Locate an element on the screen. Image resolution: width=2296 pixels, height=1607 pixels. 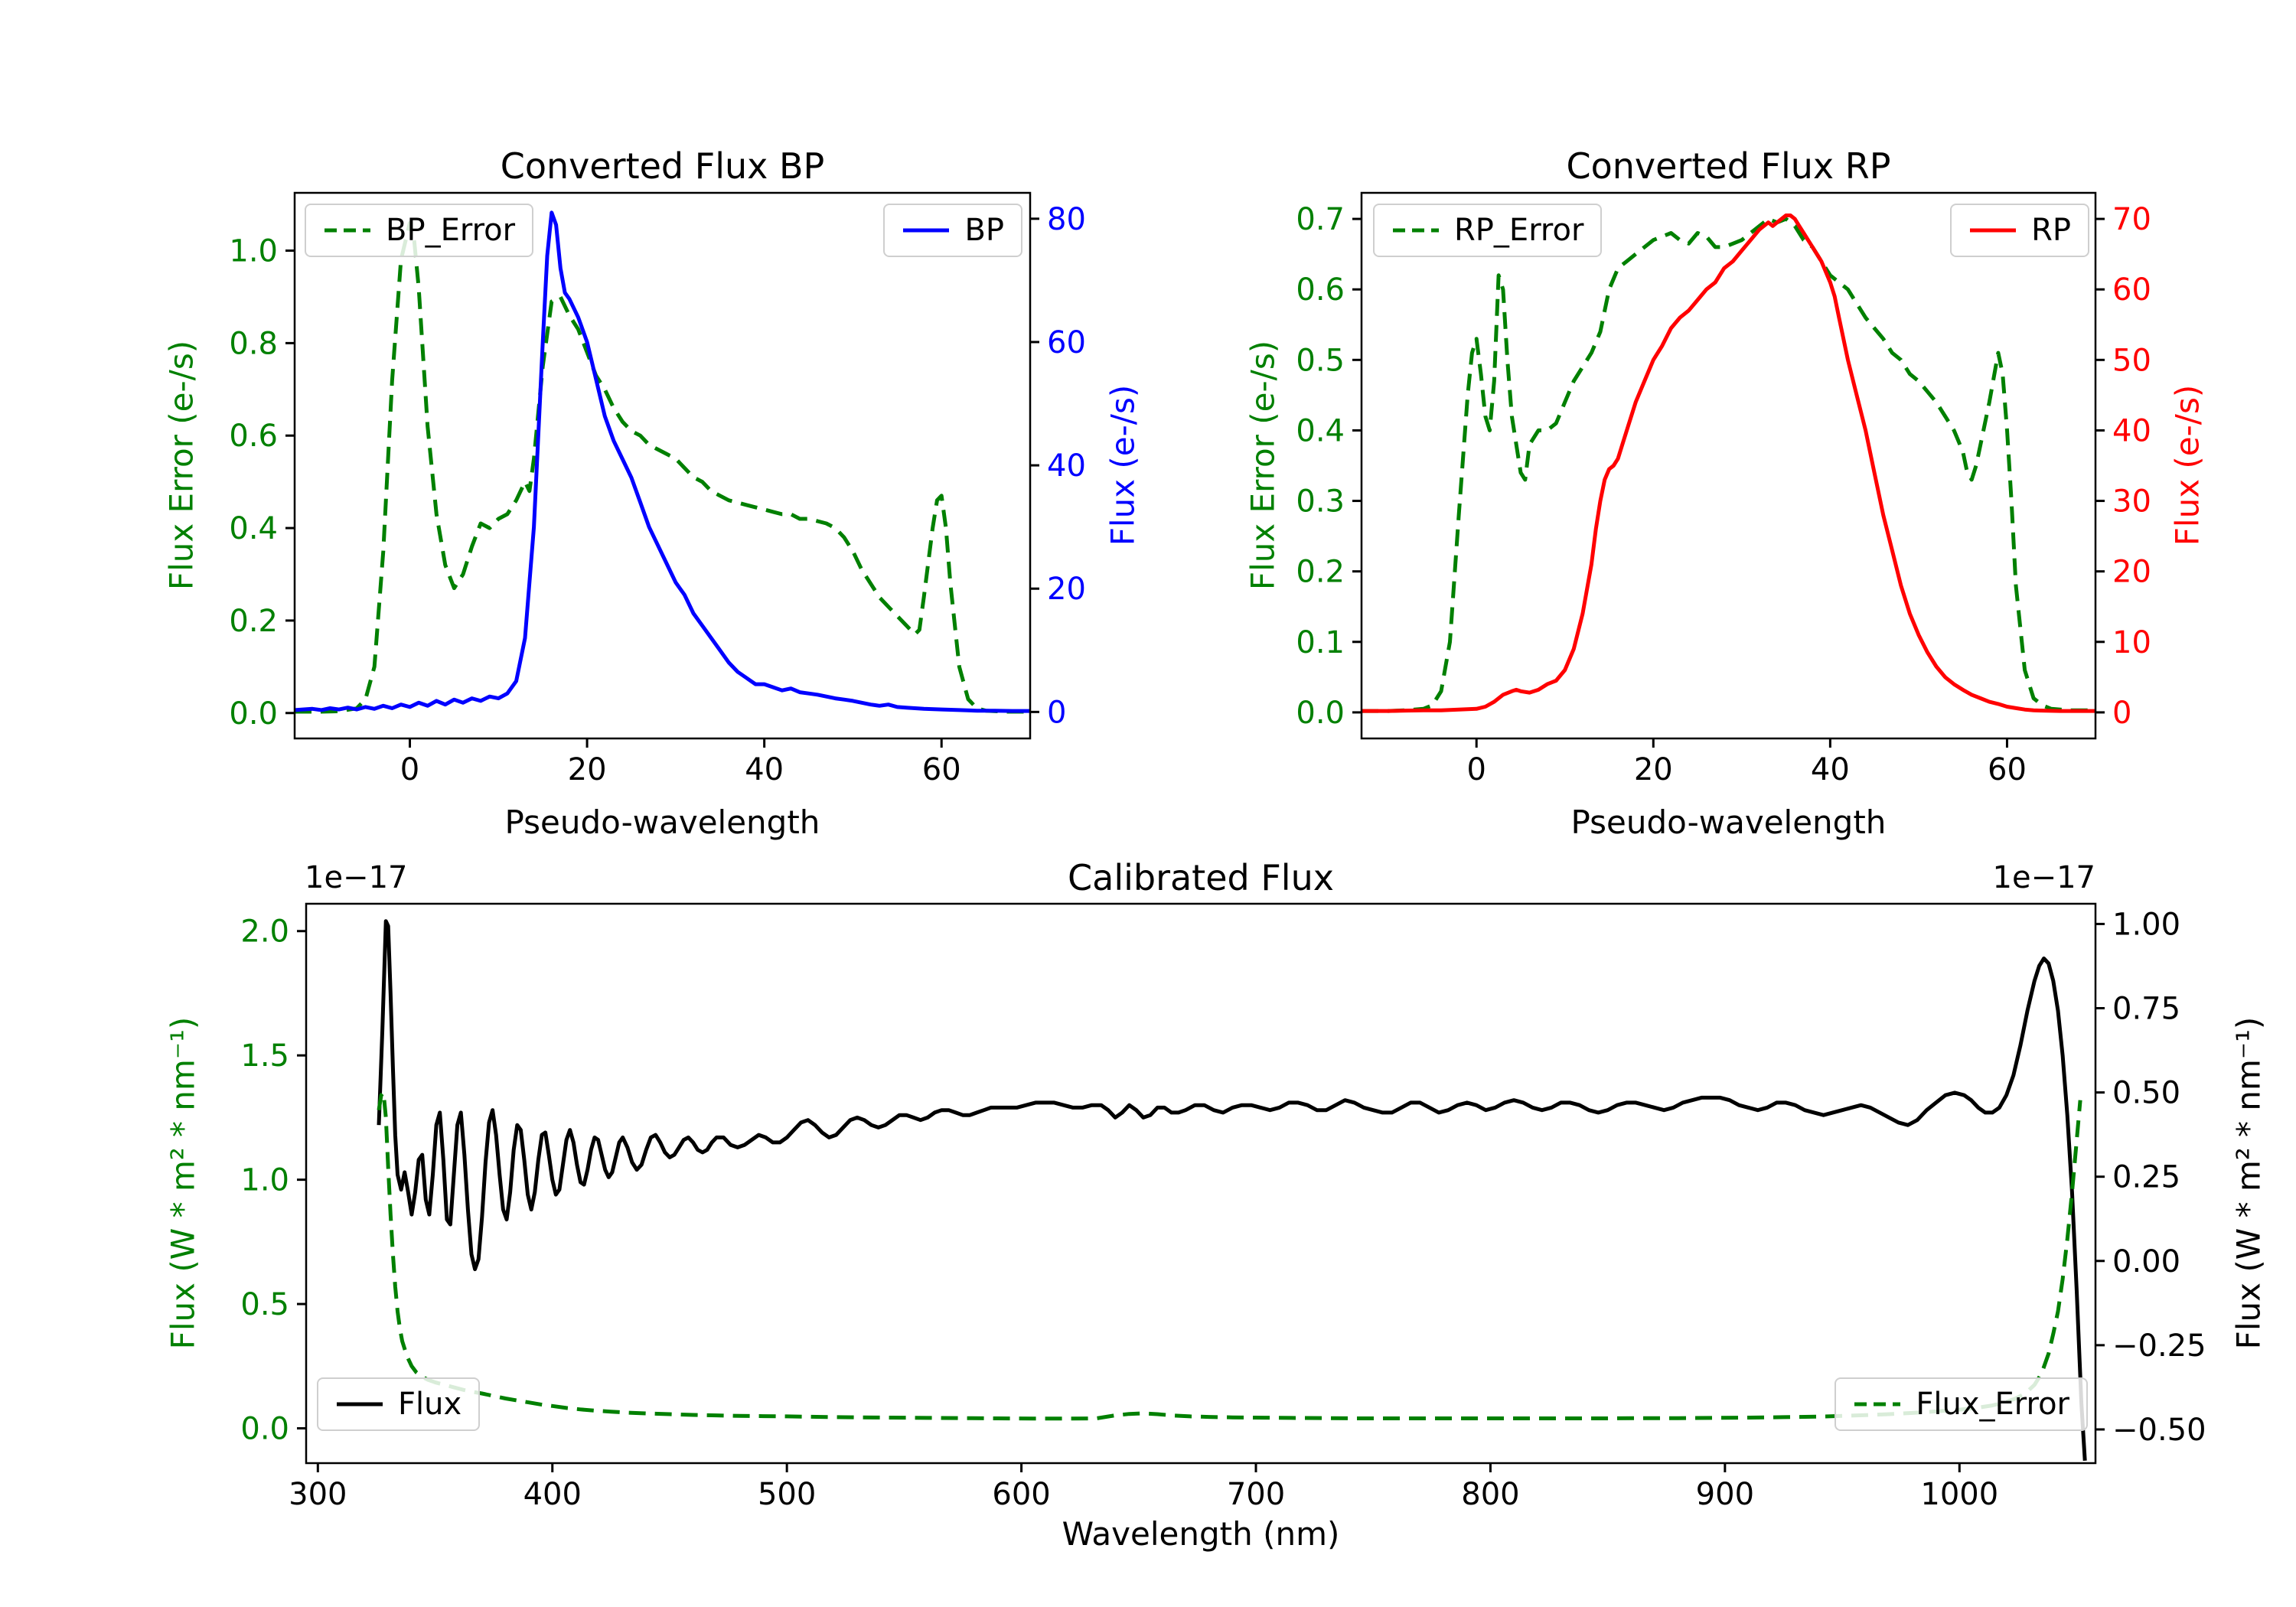
series-BP is located at coordinates (662, 461).